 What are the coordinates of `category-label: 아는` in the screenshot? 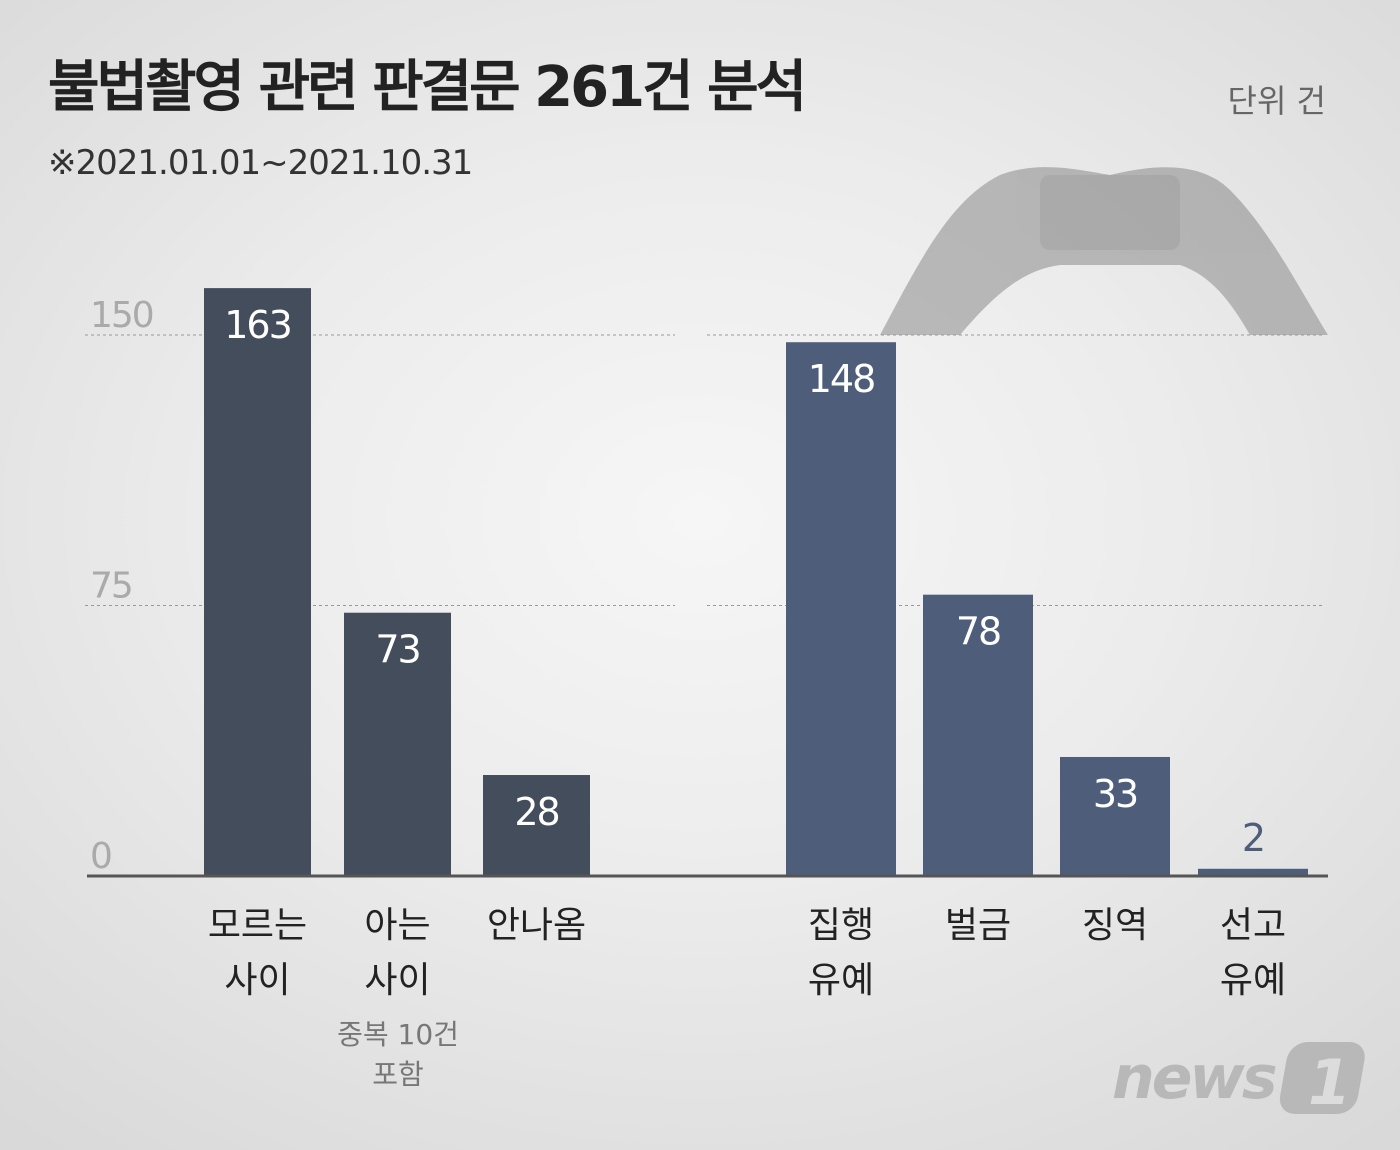 It's located at (397, 925).